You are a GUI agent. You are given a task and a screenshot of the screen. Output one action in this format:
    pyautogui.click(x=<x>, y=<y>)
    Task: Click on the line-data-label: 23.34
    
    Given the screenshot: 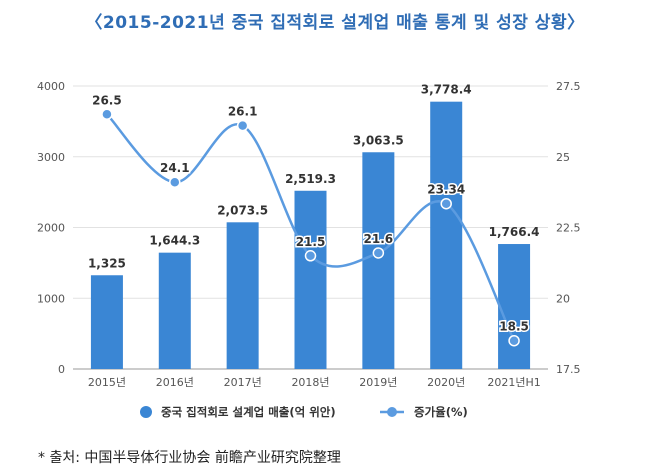 What is the action you would take?
    pyautogui.click(x=446, y=190)
    